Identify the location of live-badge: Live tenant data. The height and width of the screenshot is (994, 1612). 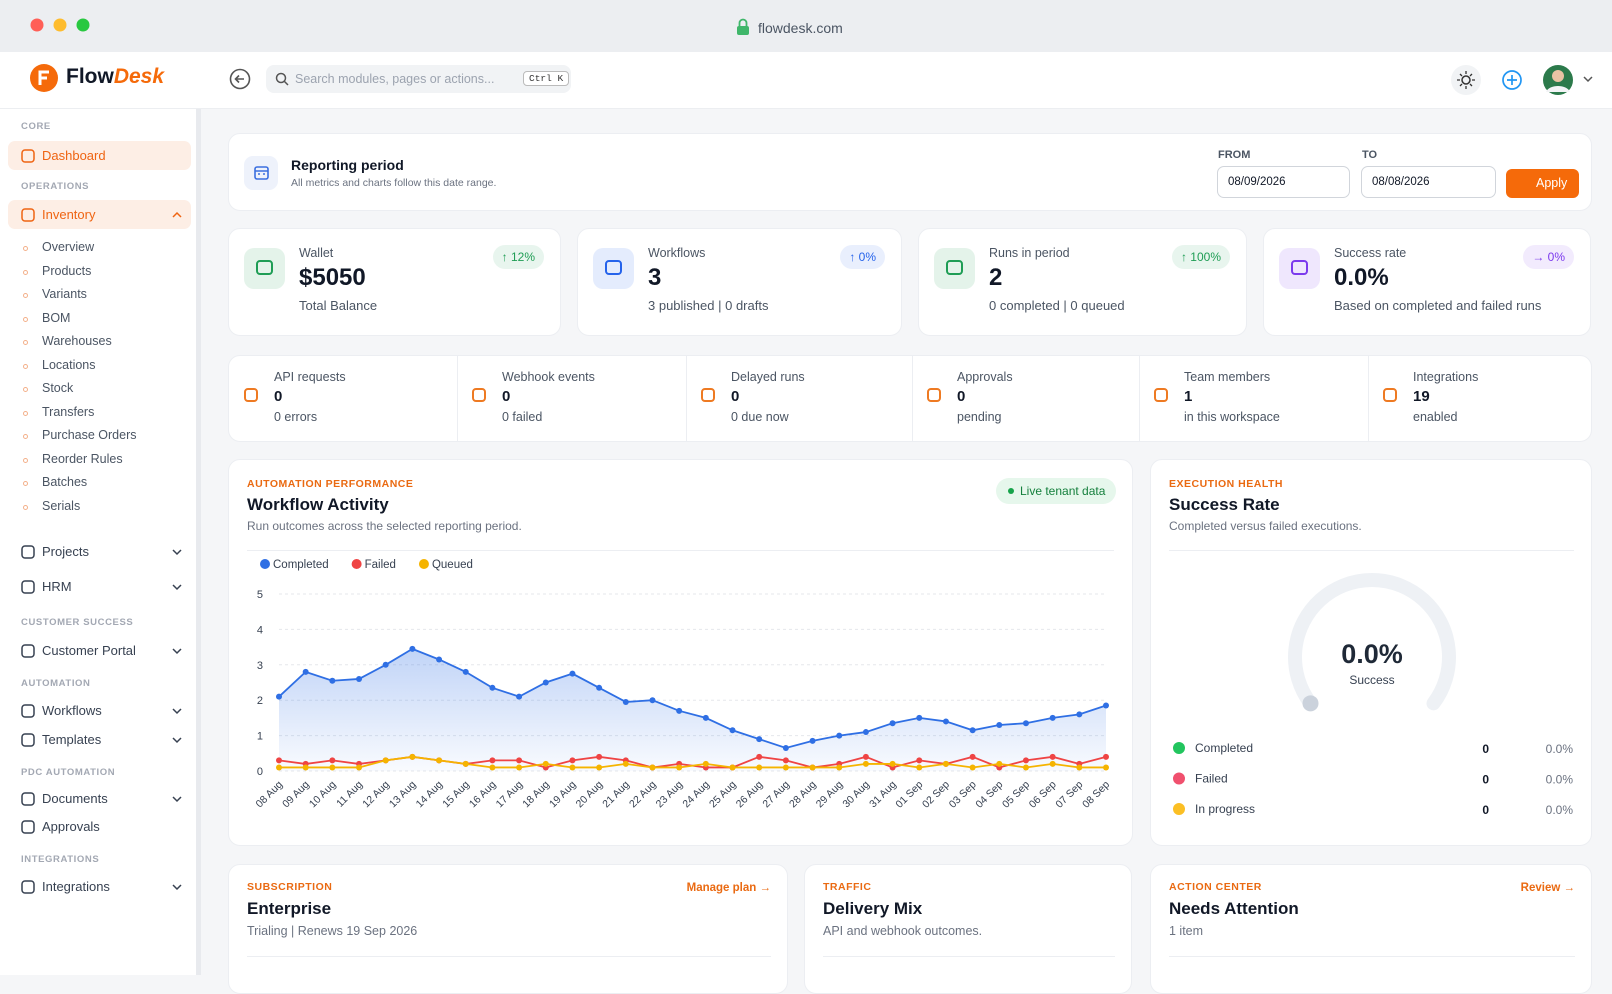
(1056, 491).